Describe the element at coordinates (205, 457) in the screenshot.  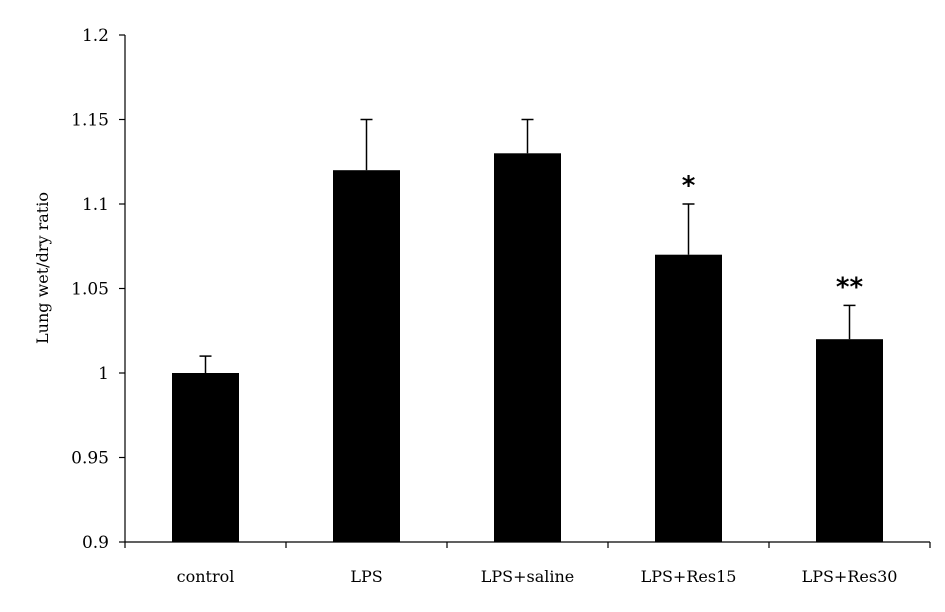
I see `bar-control` at that location.